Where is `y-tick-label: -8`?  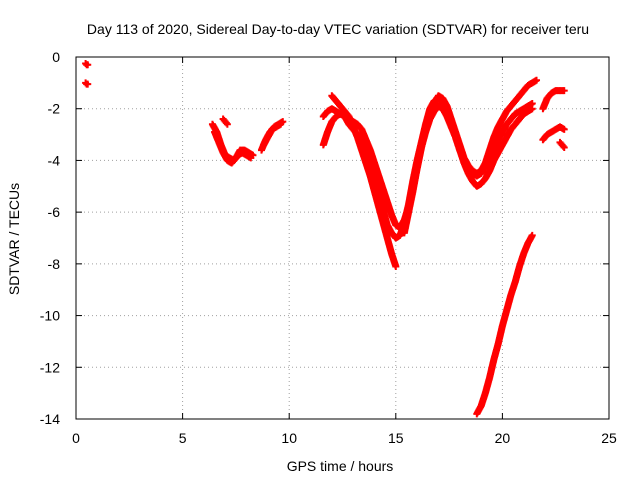 y-tick-label: -8 is located at coordinates (54, 264).